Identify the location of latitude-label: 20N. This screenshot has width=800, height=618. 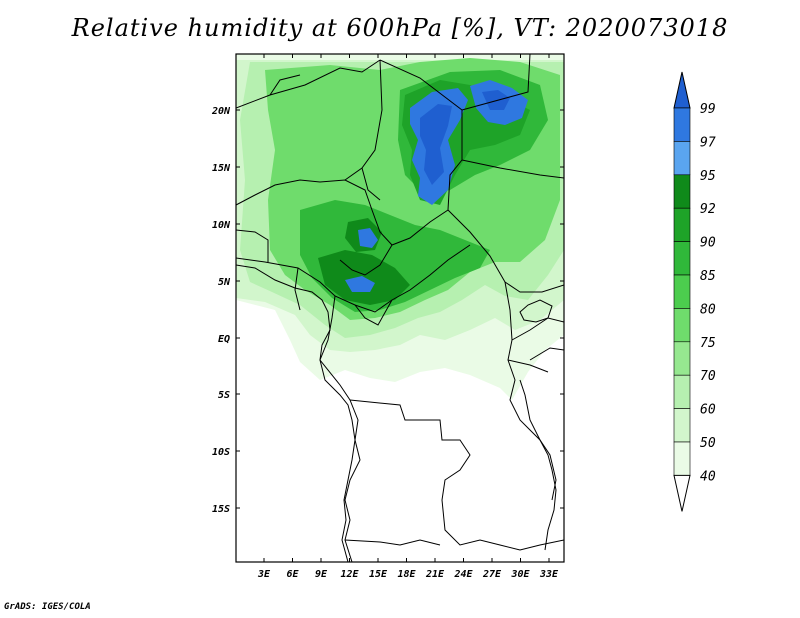
(221, 111).